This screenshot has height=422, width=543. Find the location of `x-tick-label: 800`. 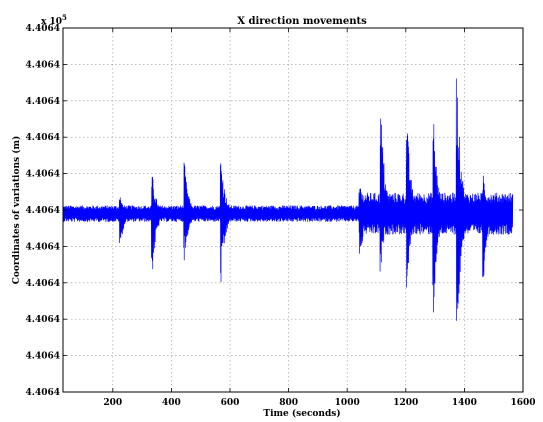

x-tick-label: 800 is located at coordinates (288, 403).